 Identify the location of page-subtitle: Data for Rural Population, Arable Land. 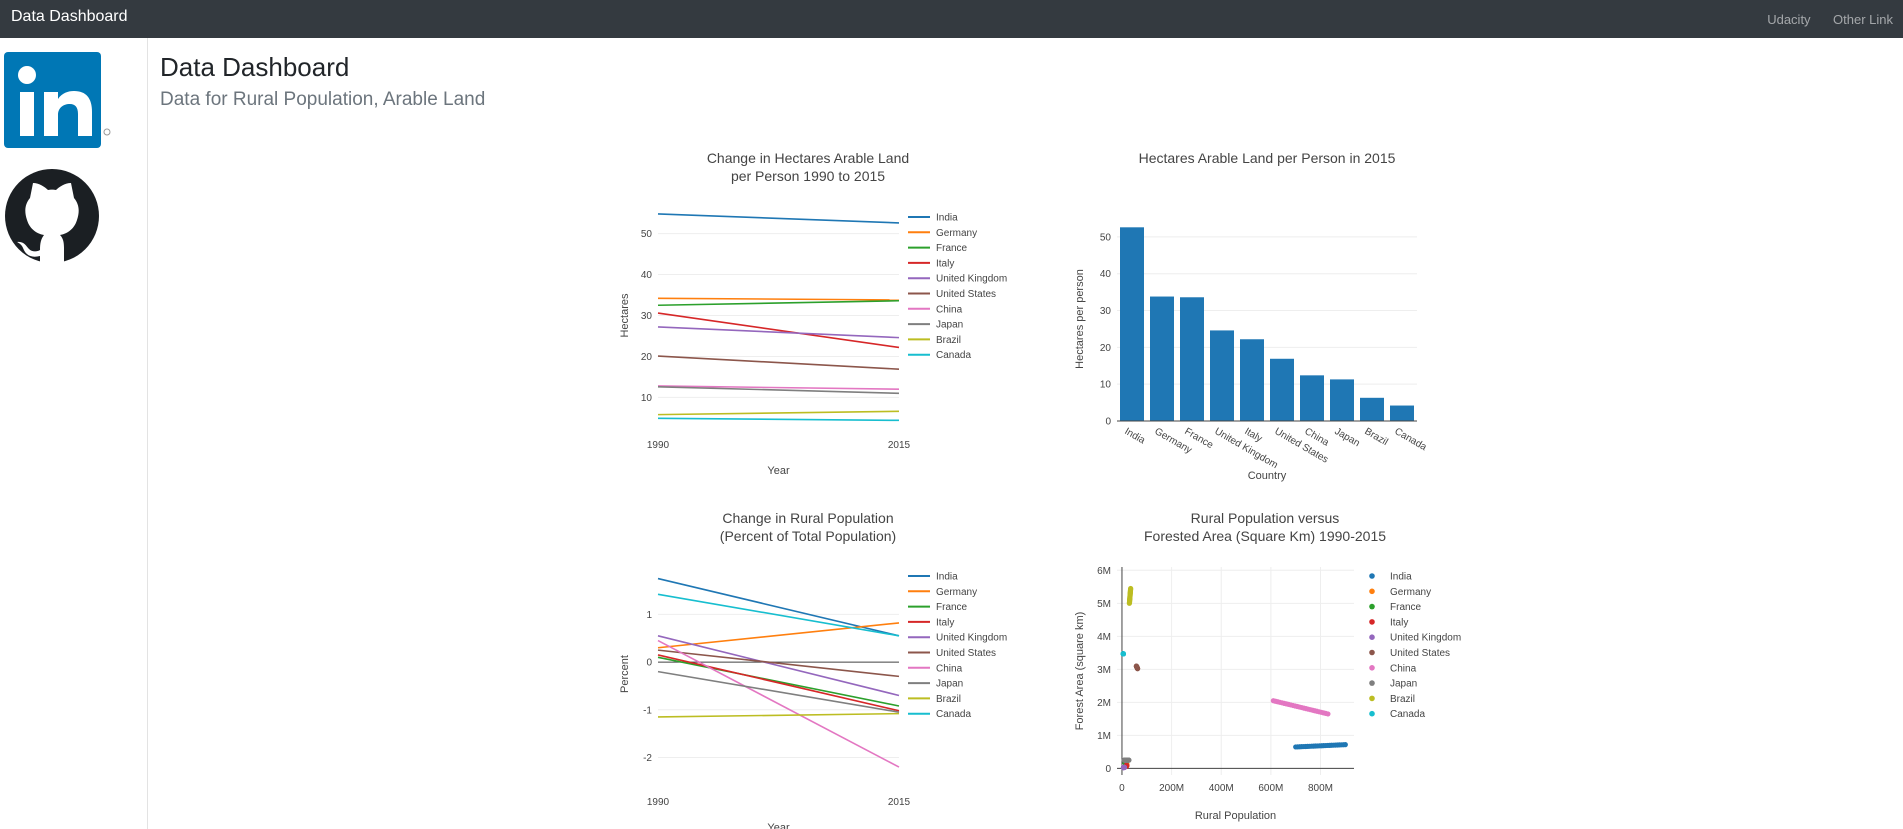
(323, 99).